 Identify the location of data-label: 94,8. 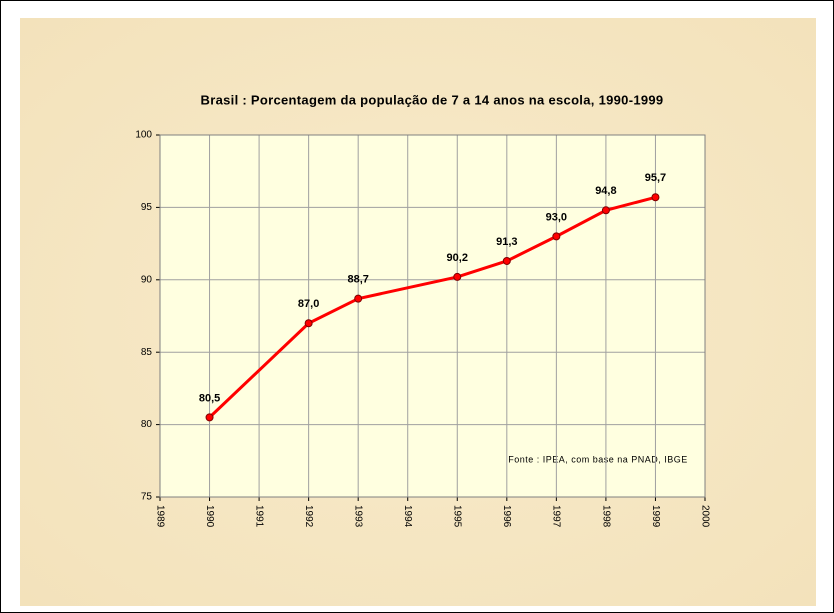
(605, 191).